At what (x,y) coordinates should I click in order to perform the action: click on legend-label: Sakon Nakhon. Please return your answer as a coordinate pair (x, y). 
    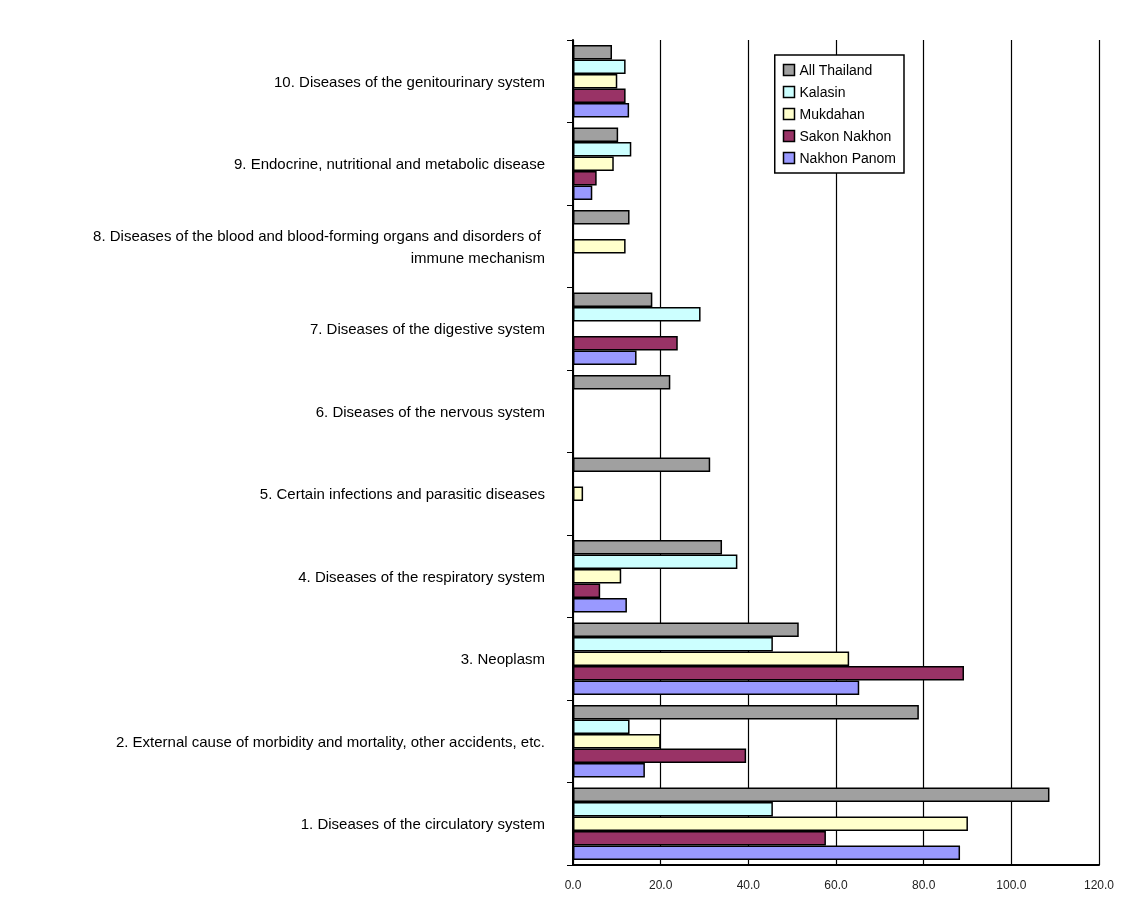
    Looking at the image, I should click on (845, 136).